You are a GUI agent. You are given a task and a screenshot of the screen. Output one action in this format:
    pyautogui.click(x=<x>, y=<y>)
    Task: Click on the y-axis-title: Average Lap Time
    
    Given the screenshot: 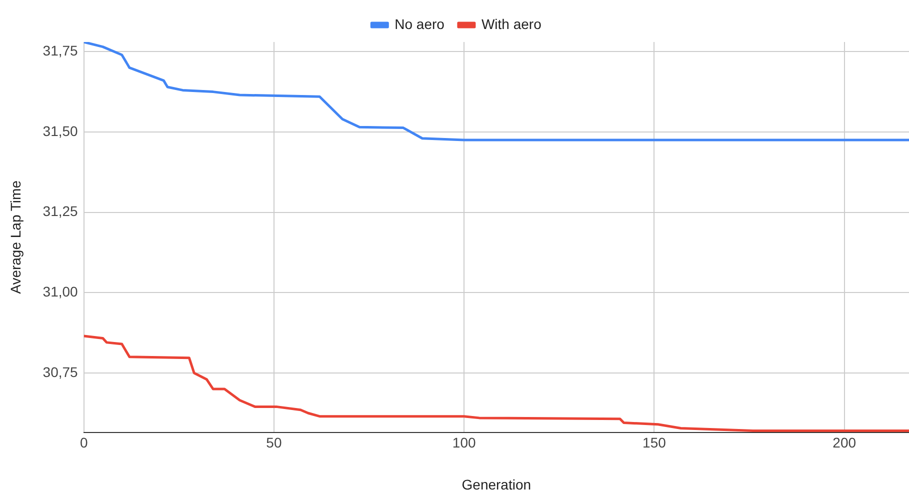 What is the action you would take?
    pyautogui.click(x=15, y=237)
    